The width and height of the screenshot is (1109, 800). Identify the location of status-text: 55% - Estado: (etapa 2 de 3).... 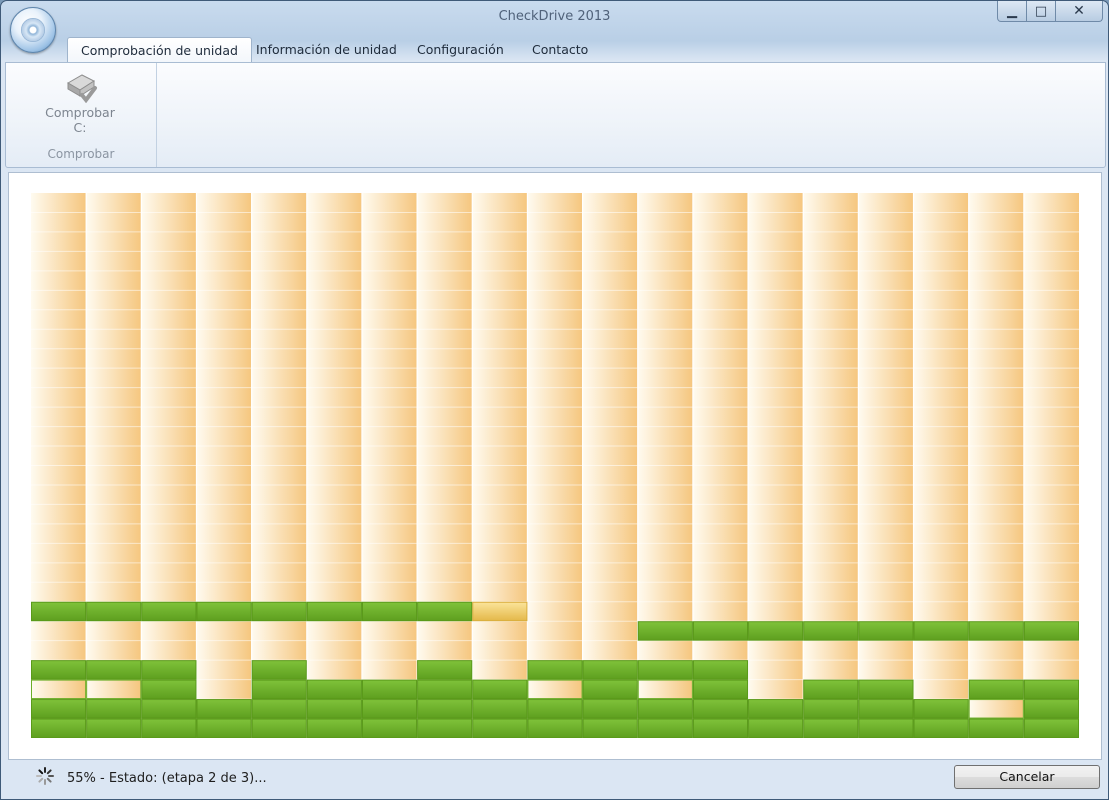
(167, 778).